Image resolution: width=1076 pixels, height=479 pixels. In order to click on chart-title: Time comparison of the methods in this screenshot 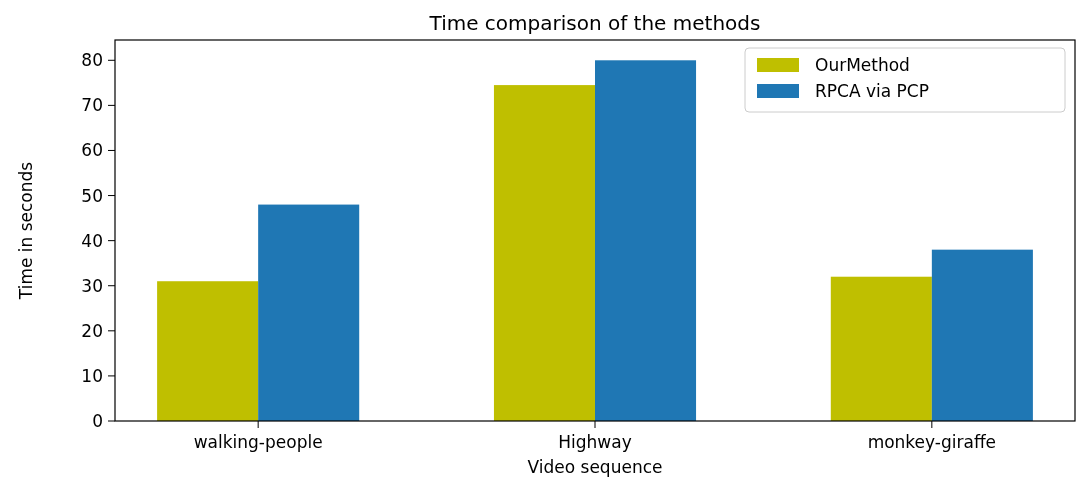, I will do `click(594, 23)`.